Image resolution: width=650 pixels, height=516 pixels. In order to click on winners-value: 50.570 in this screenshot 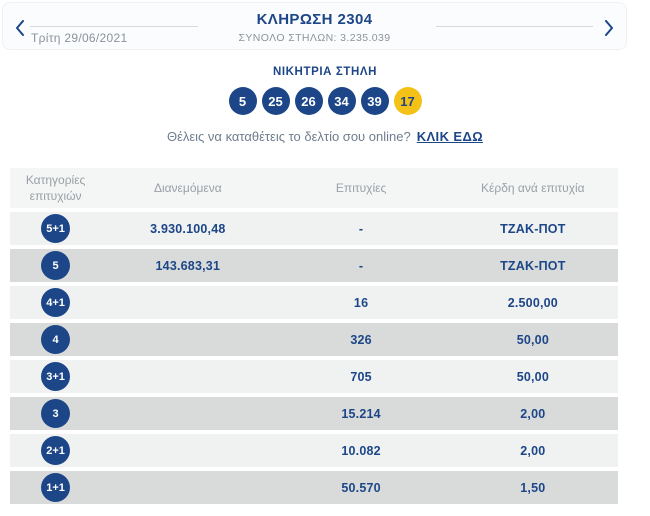, I will do `click(361, 487)`.